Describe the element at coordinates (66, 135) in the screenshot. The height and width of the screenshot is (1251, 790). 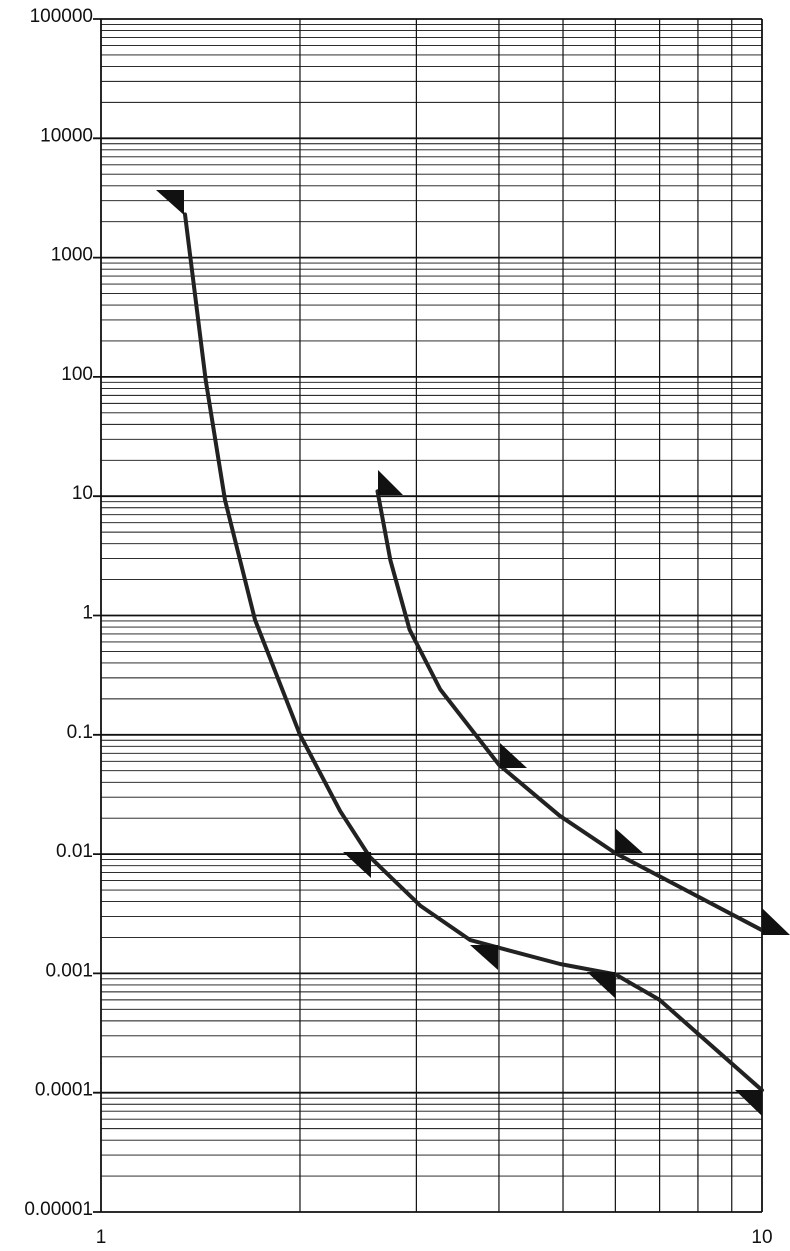
I see `y-tick-label: 10000` at that location.